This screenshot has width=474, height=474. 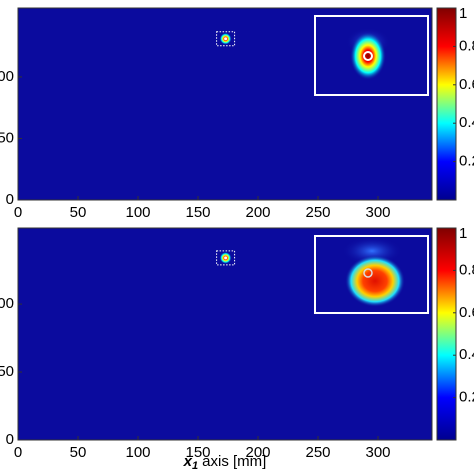 I want to click on x-axis-symbol: x, so click(x=188, y=461).